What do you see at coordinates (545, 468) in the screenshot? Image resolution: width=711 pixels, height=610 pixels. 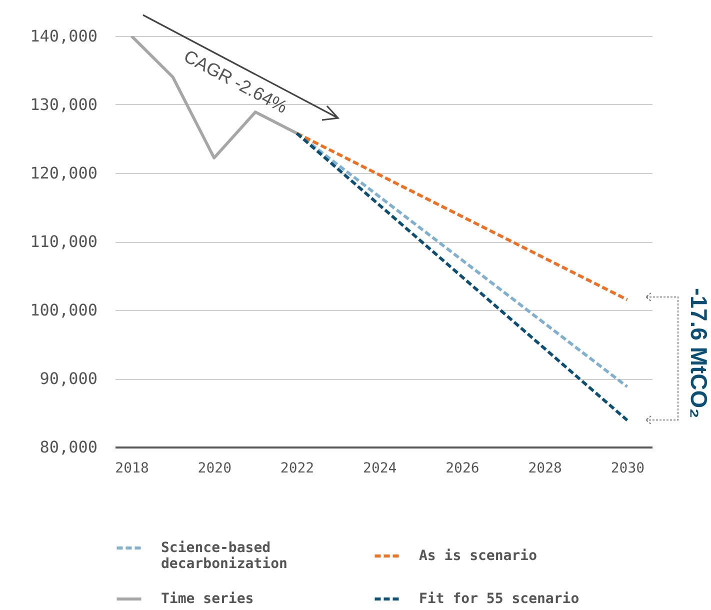 I see `x-tick-label: 2028` at bounding box center [545, 468].